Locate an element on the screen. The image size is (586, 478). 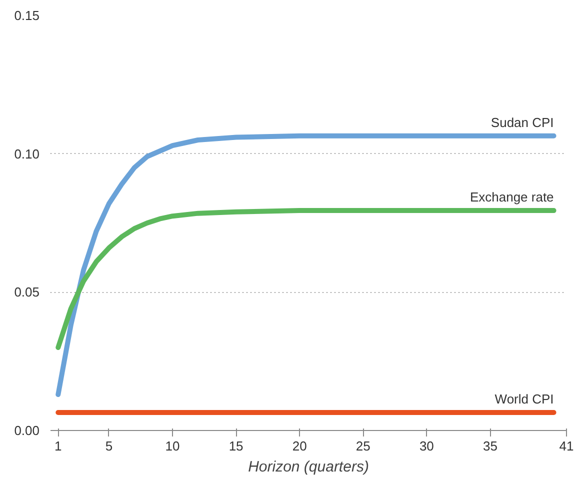
series-label: Exchange rate is located at coordinates (512, 197).